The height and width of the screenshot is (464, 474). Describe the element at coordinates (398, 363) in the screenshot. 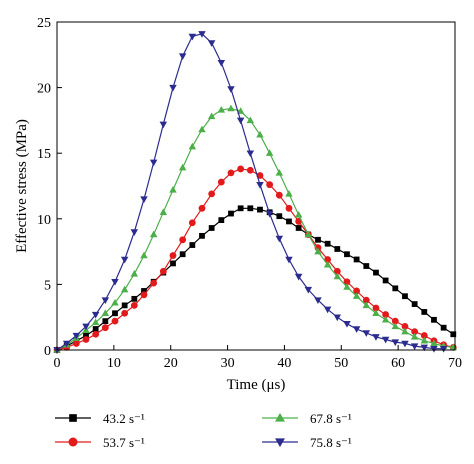

I see `x-tick-label: 60` at that location.